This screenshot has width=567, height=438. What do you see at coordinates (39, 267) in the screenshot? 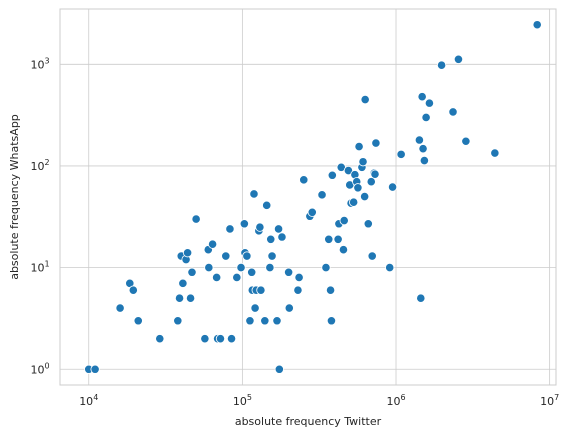
I see `y-tick-label: 10¹` at bounding box center [39, 267].